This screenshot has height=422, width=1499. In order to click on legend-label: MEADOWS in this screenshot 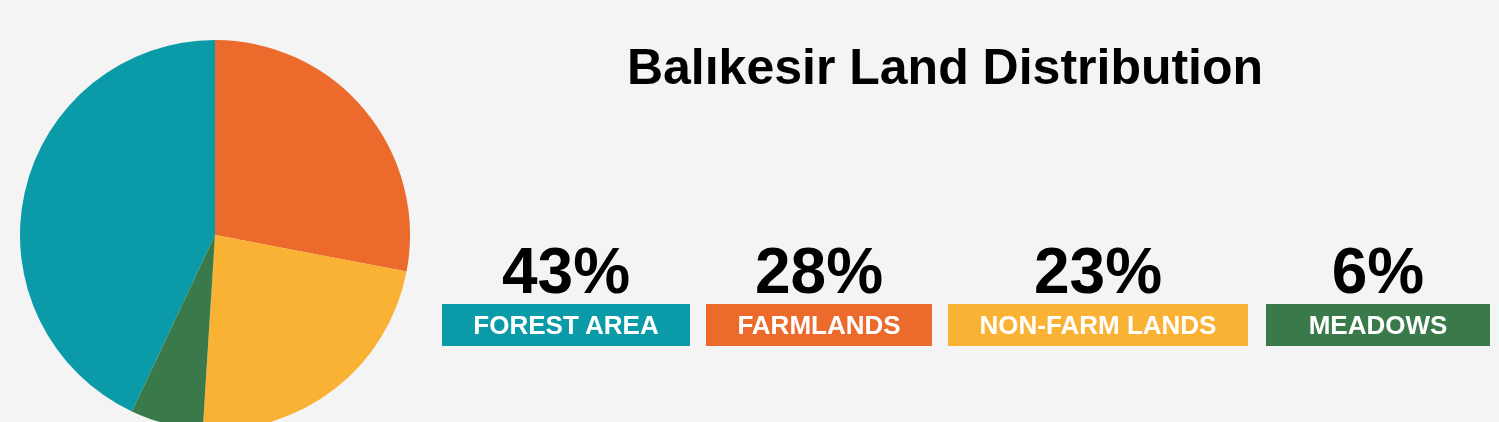, I will do `click(1378, 325)`.